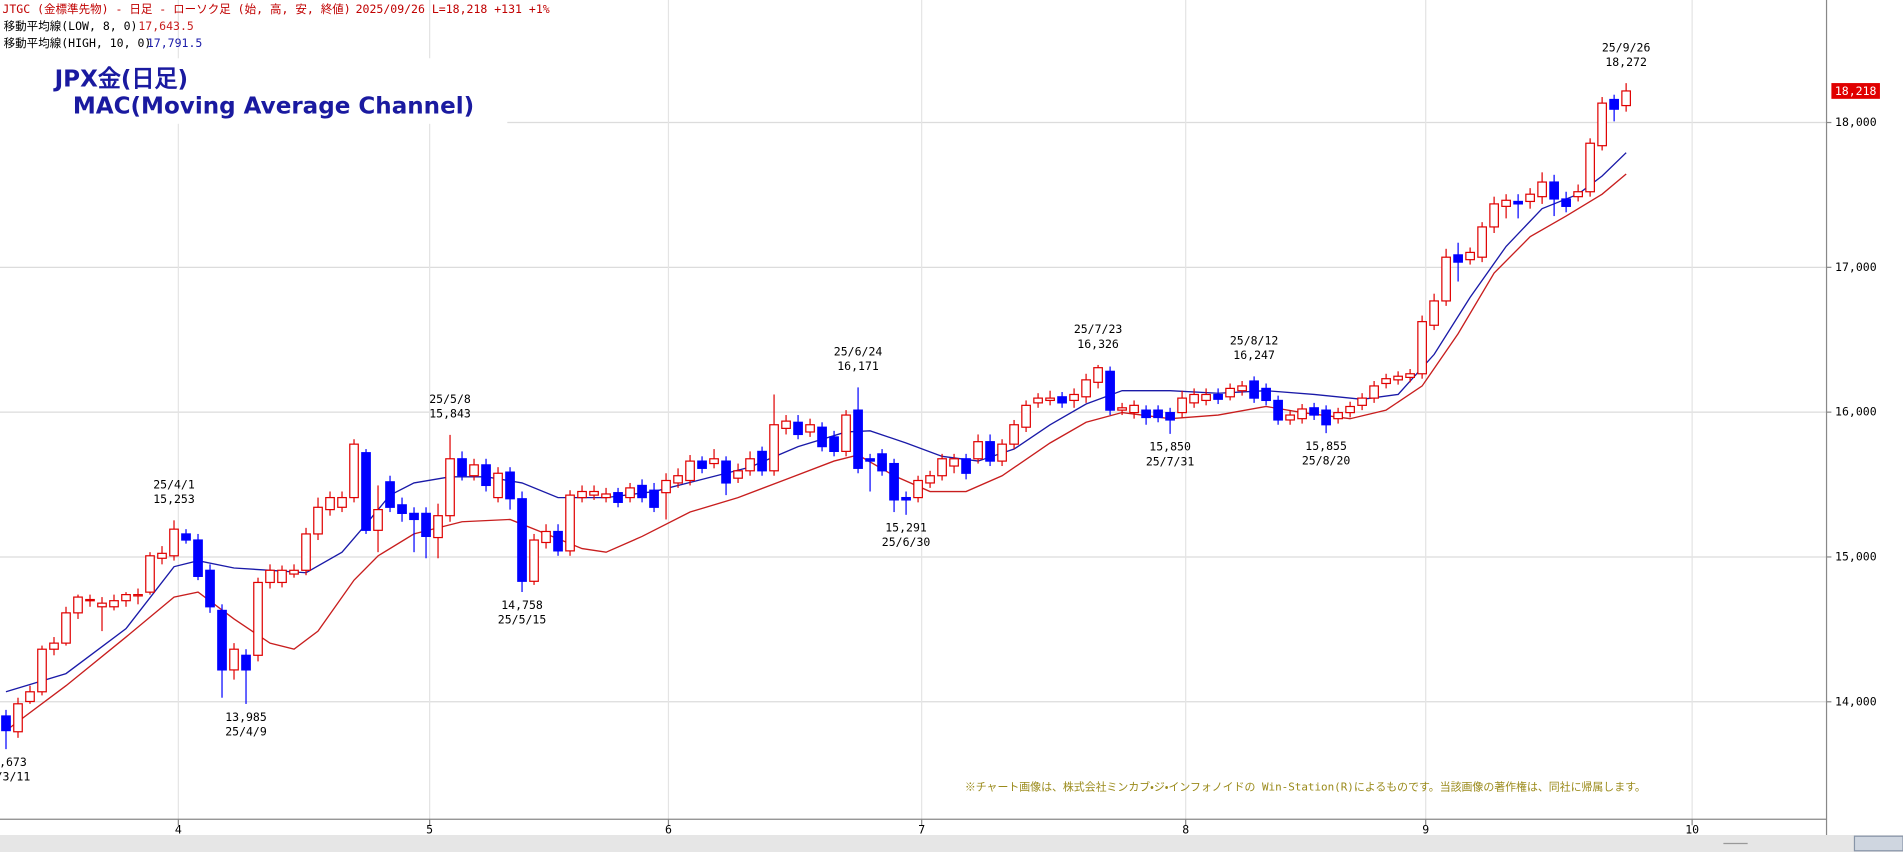  Describe the element at coordinates (13, 762) in the screenshot. I see `annotation-text: 13,673` at that location.